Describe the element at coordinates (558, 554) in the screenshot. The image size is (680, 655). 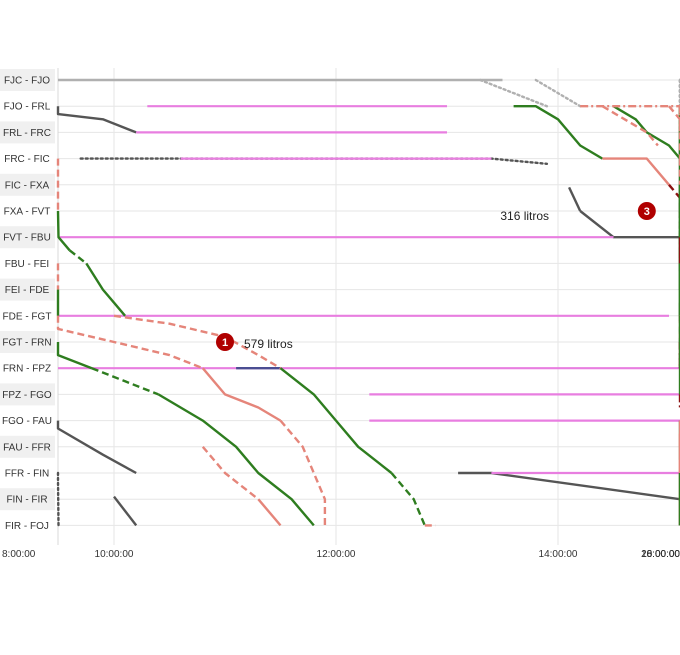
I see `time-tick-label: 14:00:00` at that location.